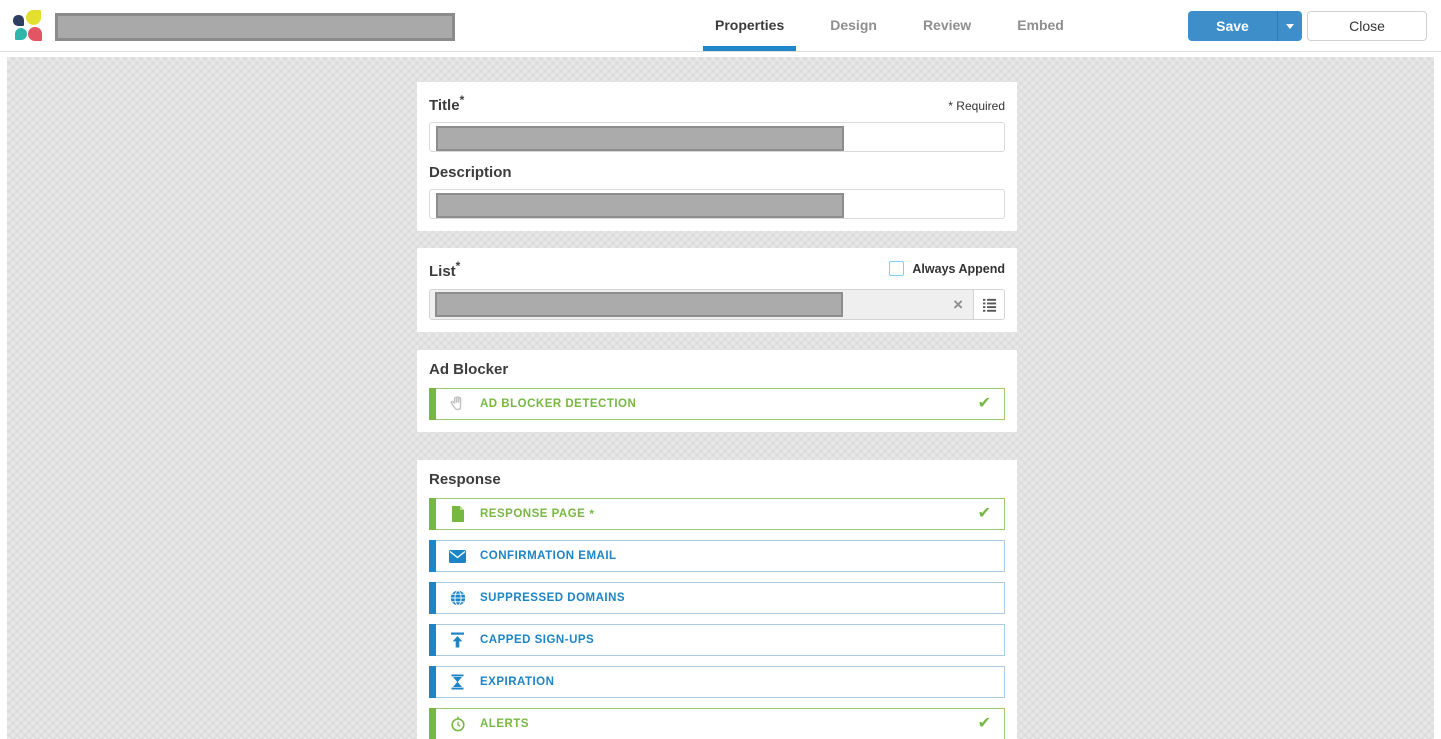 The width and height of the screenshot is (1441, 739). I want to click on list-label: List*, so click(445, 269).